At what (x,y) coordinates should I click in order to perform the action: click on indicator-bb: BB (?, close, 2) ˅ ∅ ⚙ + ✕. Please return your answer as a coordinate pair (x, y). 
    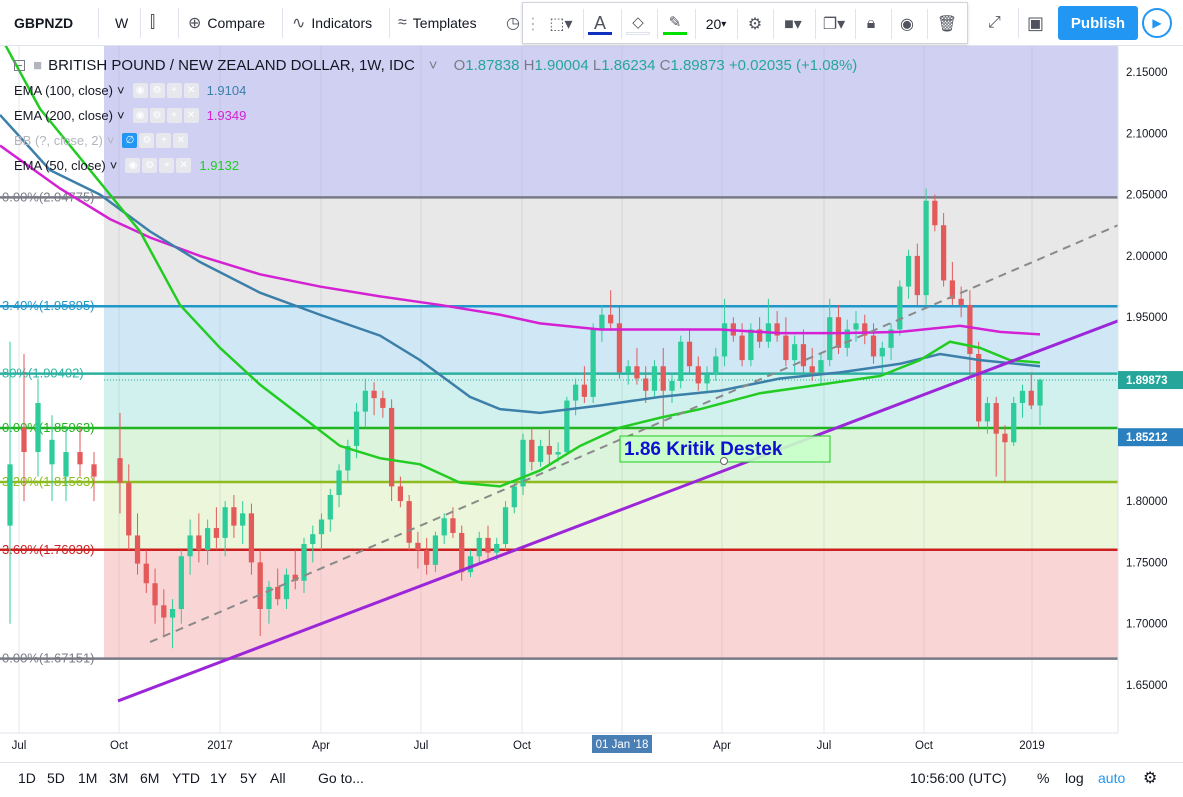
    Looking at the image, I should click on (101, 140).